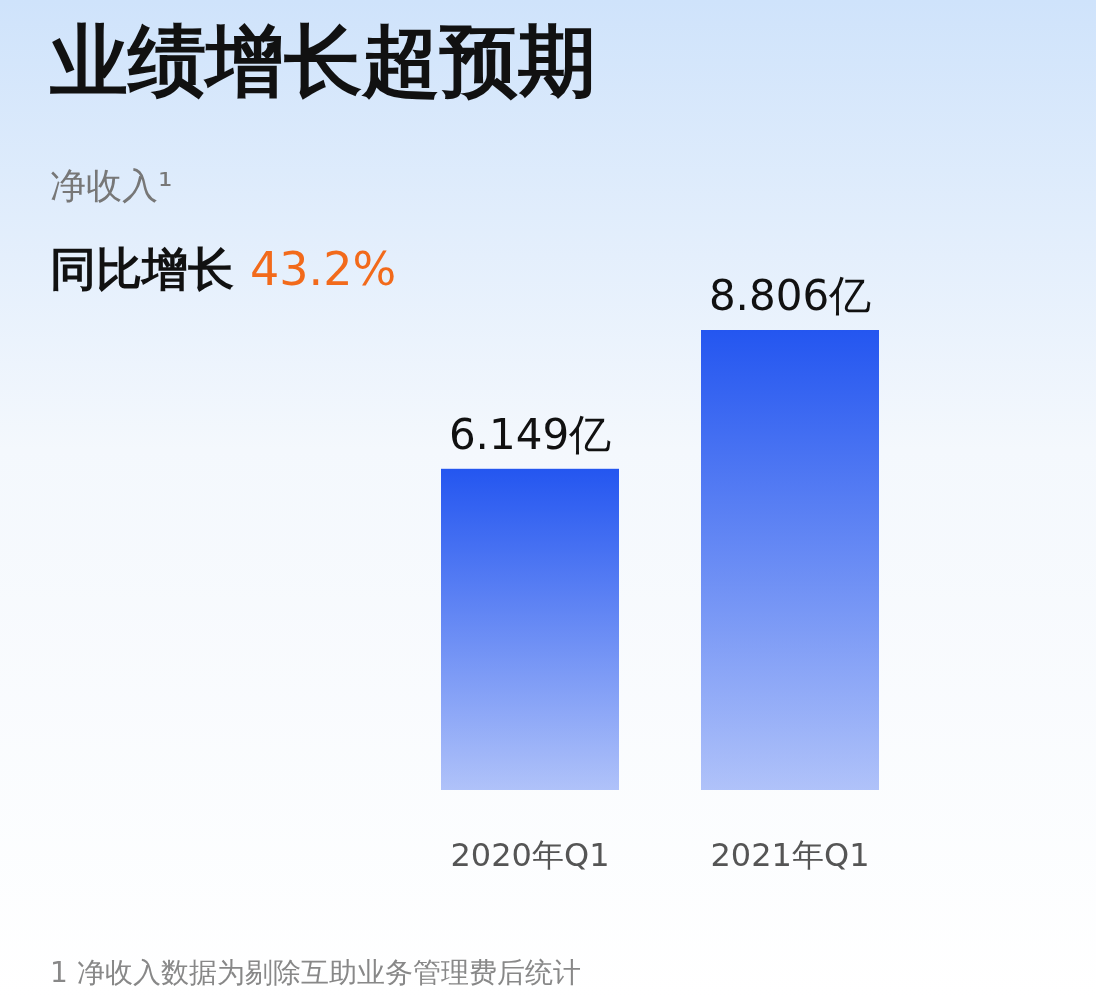 This screenshot has height=1000, width=1096. I want to click on subtitle: 净收入¹, so click(111, 185).